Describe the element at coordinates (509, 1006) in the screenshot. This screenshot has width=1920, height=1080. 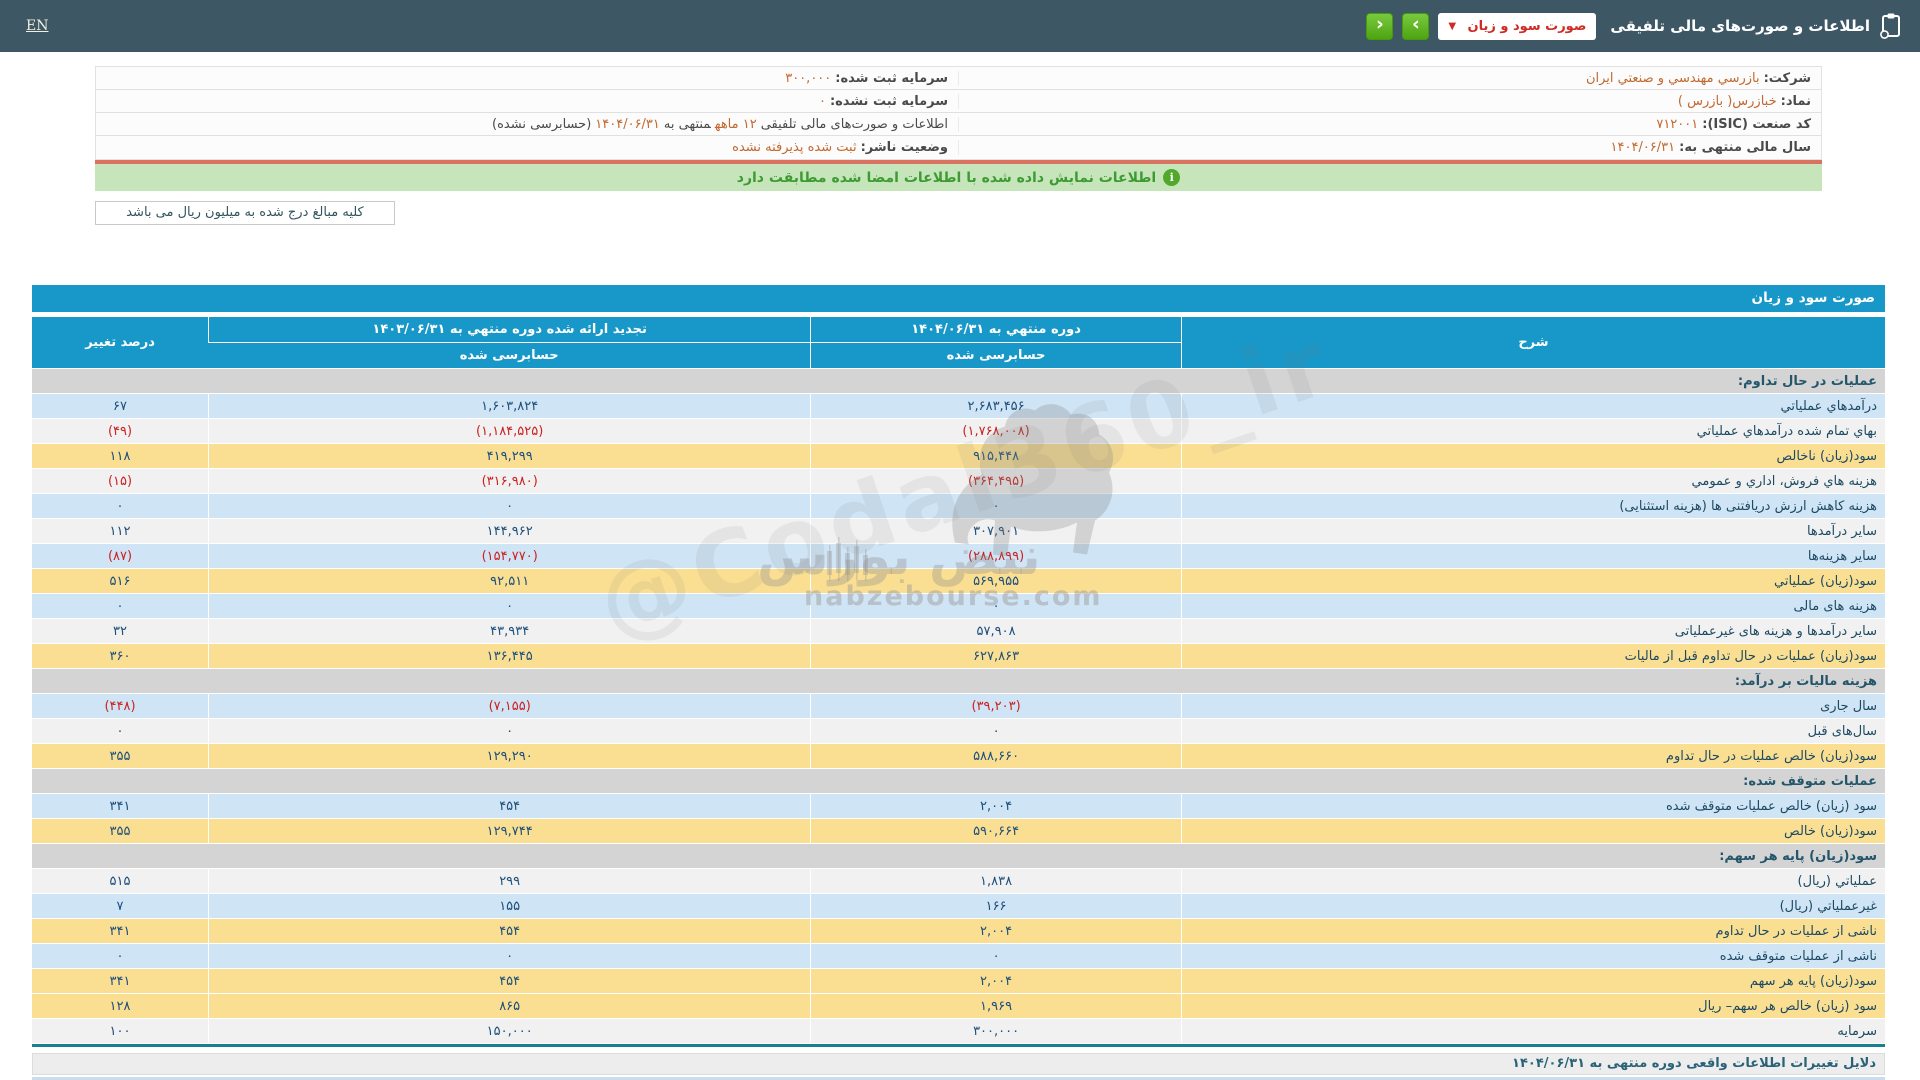
I see `value-prior: ۸۶۵` at that location.